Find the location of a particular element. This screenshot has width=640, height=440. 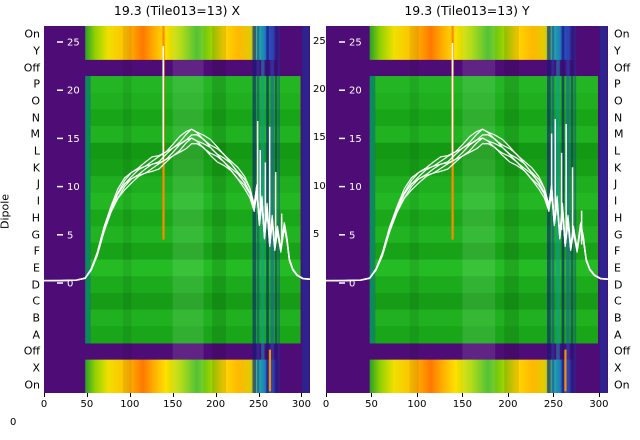

dipole-label-right: N is located at coordinates (618, 118).